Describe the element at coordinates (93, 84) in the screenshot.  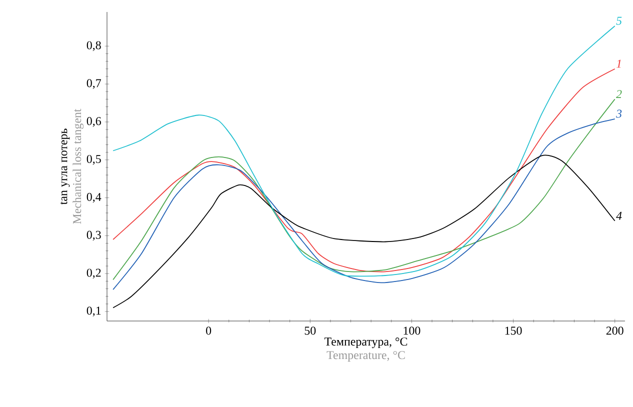
I see `y-tick-label: 0,7` at that location.